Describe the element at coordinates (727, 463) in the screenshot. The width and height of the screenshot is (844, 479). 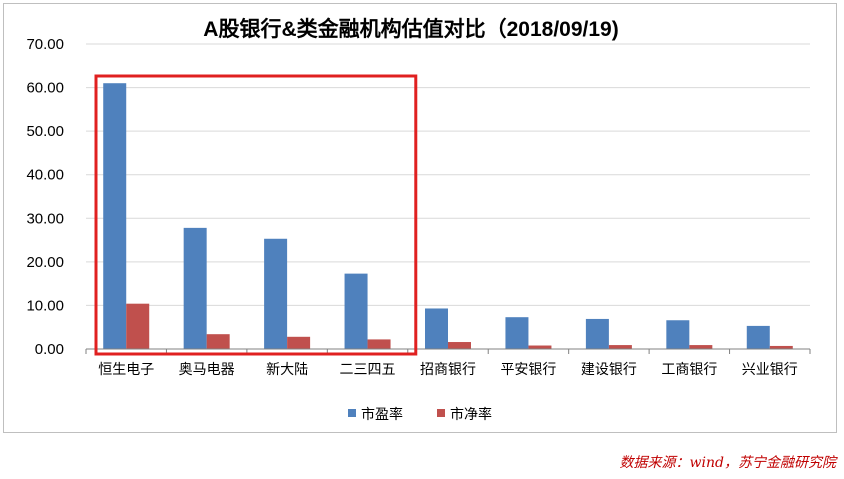
I see `source-note: 数据来源：wind，苏宁金融研究院` at that location.